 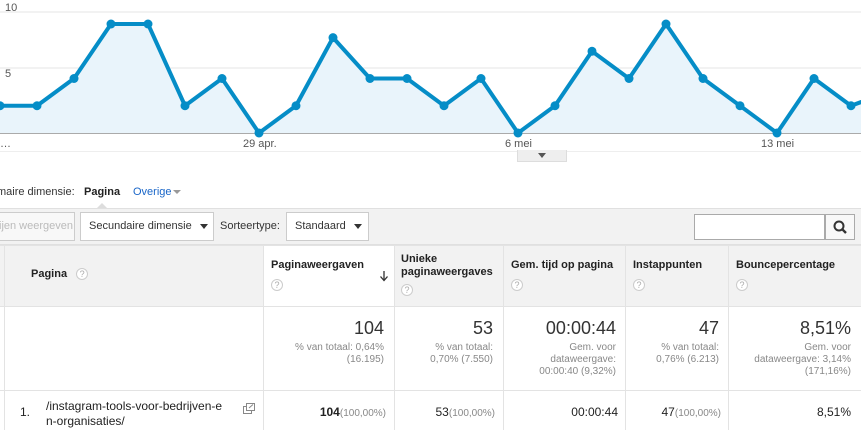 I want to click on total-avg-time-sub-2: dataweergave:, so click(x=583, y=359).